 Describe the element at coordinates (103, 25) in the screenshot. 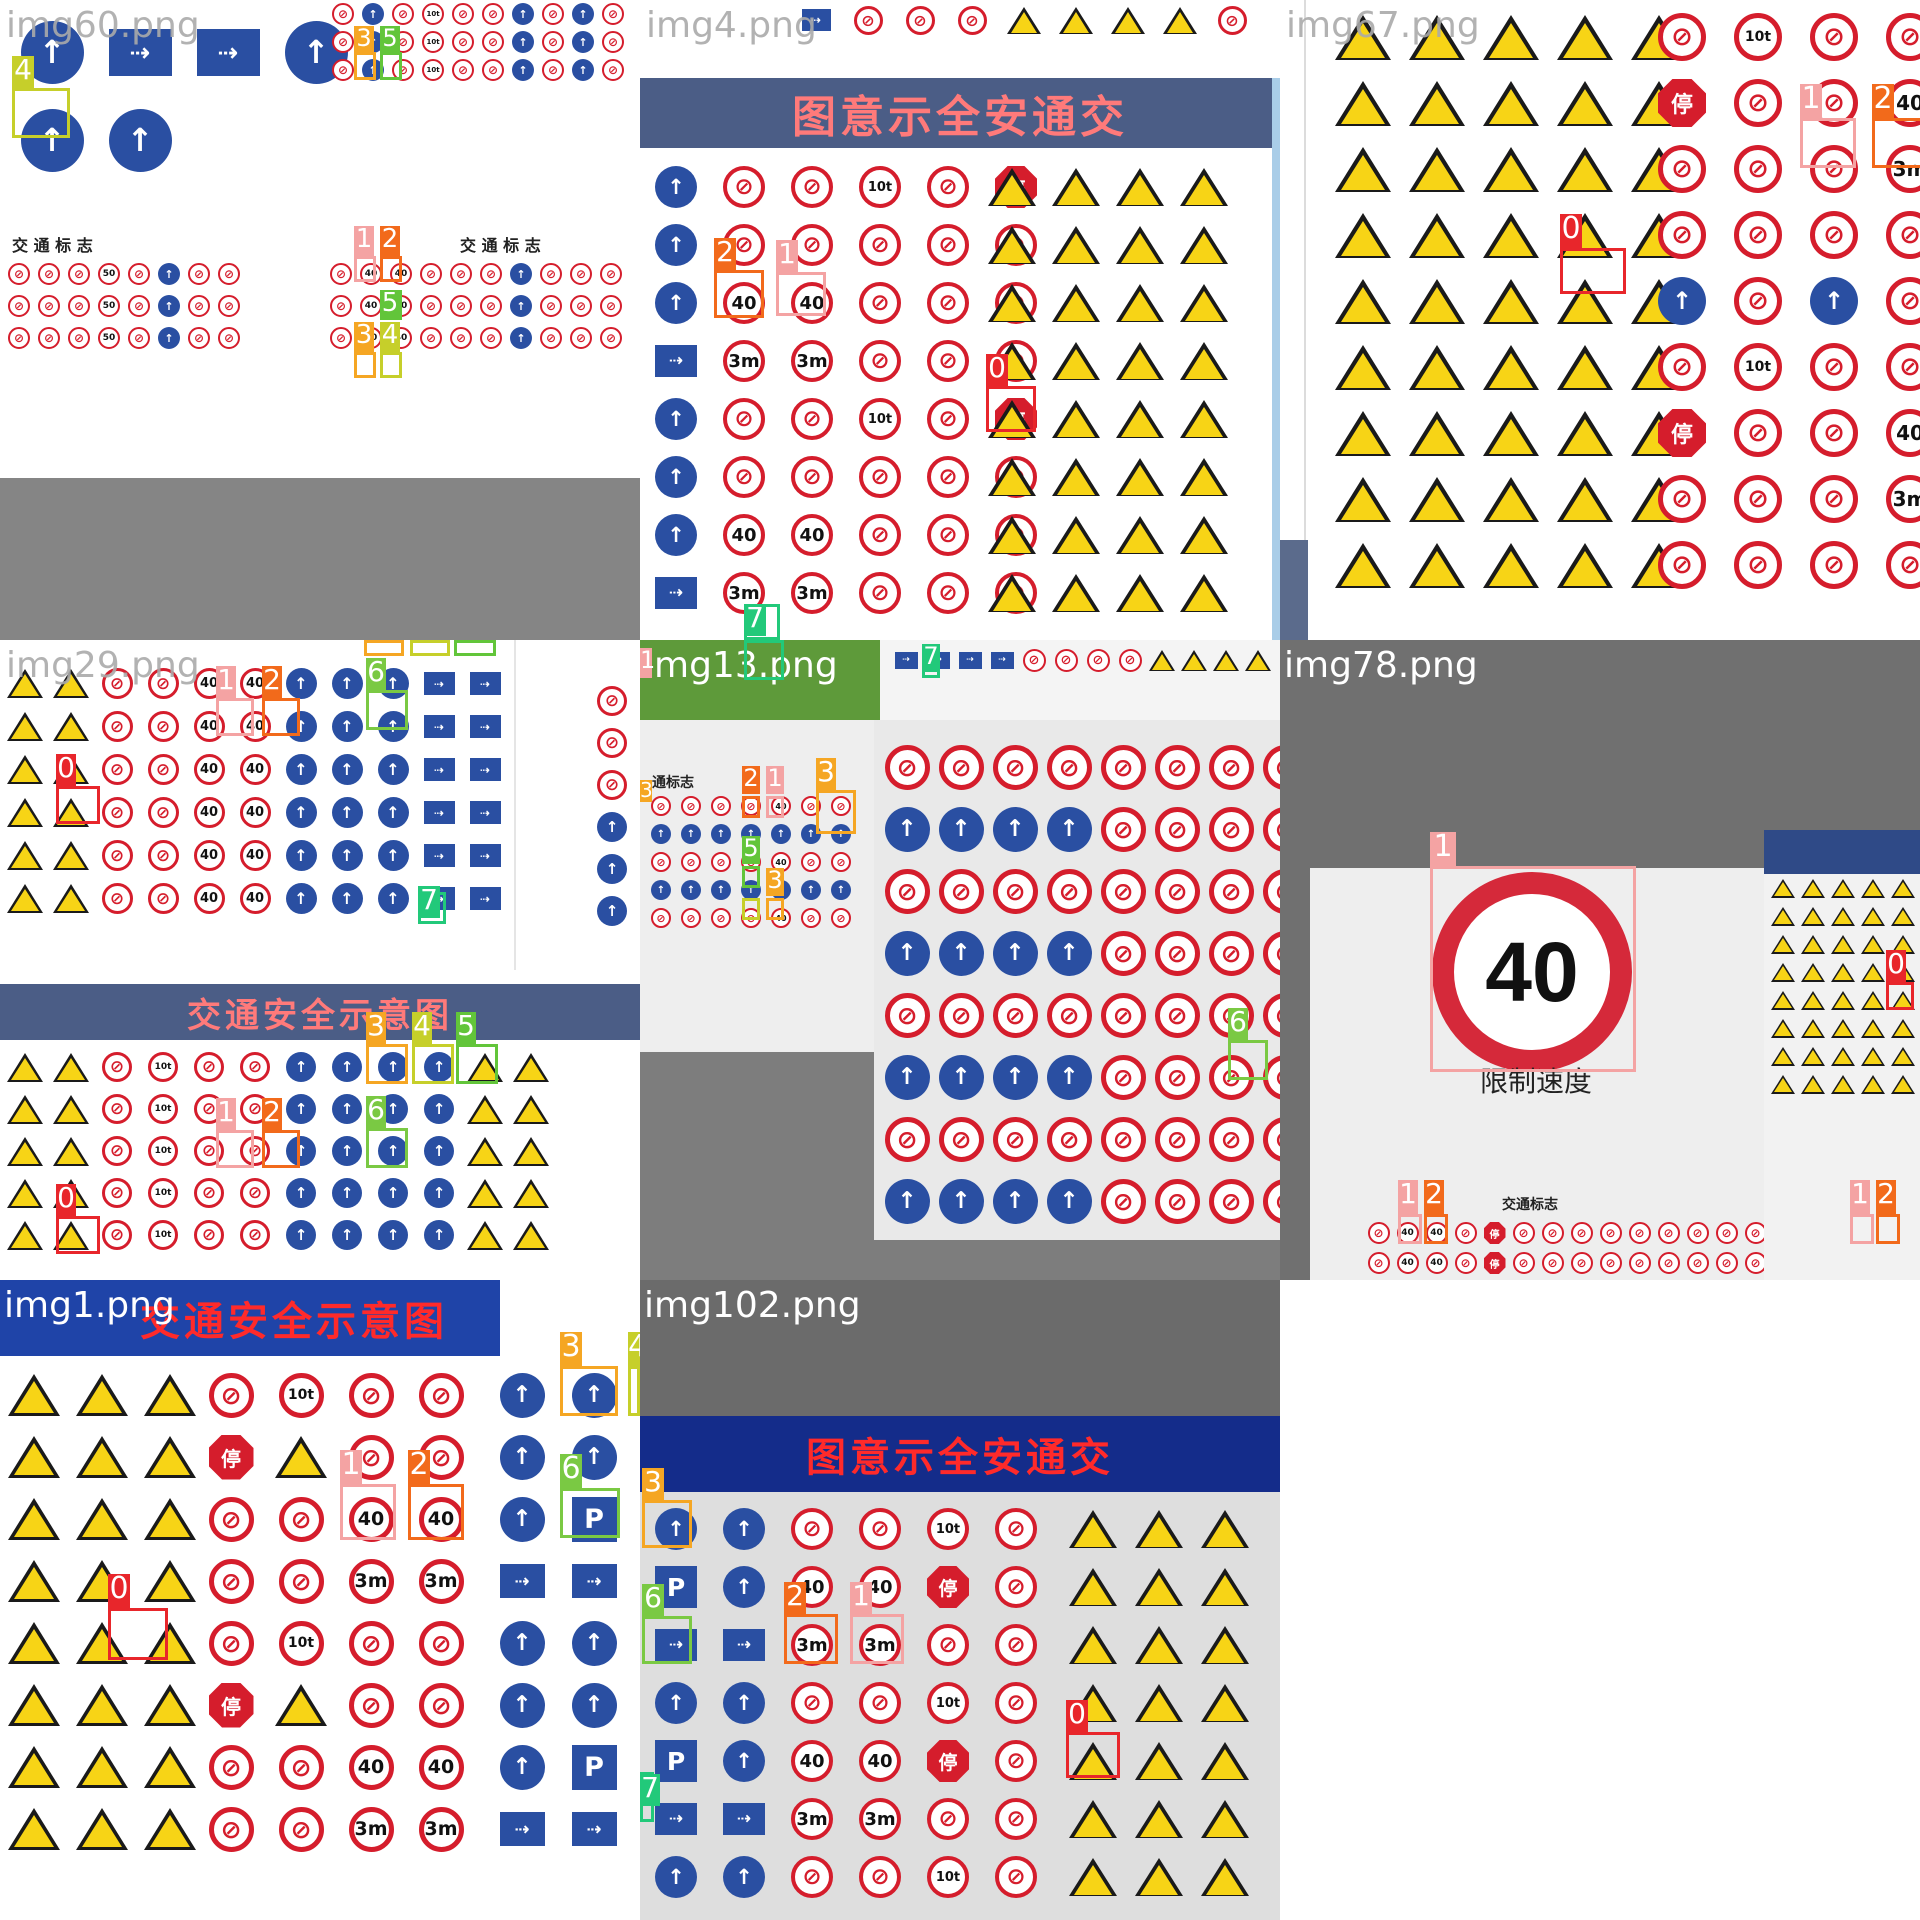

I see `tile-filename: img60.png` at that location.